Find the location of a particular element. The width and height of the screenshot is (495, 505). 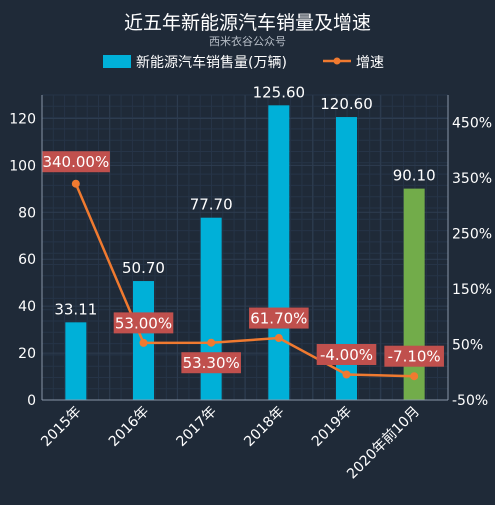

left-axis: 0 20 40 60 80 100 120 is located at coordinates (26, 252).